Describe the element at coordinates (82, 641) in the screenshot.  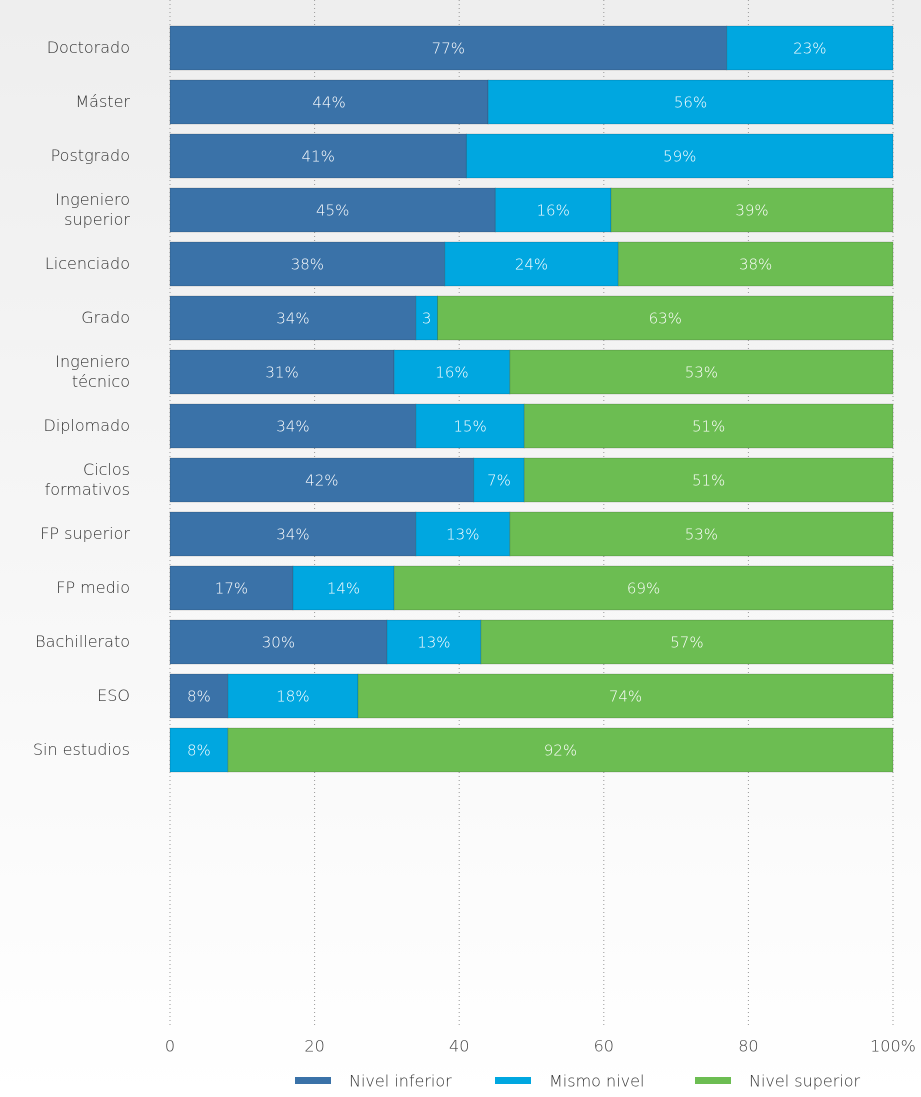
I see `category-label: Bachillerato` at that location.